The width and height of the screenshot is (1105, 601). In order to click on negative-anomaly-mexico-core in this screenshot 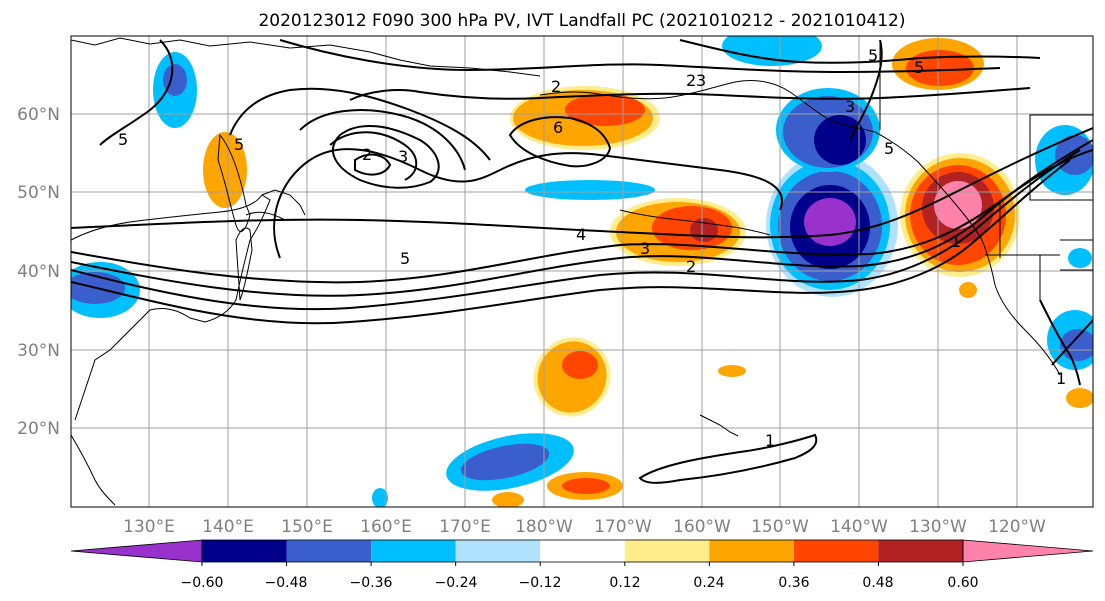, I will do `click(1076, 345)`.